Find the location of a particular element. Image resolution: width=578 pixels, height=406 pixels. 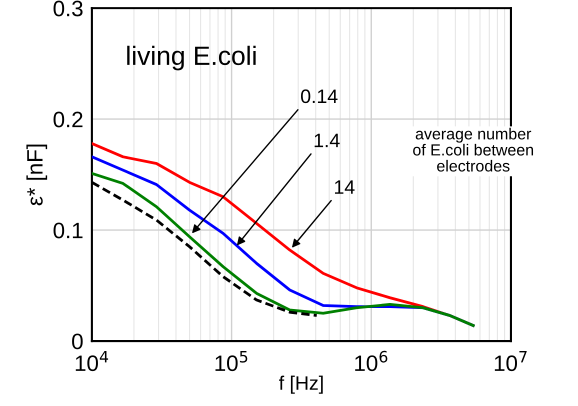

x-tick-label: 10$^{5}$ is located at coordinates (232, 361).